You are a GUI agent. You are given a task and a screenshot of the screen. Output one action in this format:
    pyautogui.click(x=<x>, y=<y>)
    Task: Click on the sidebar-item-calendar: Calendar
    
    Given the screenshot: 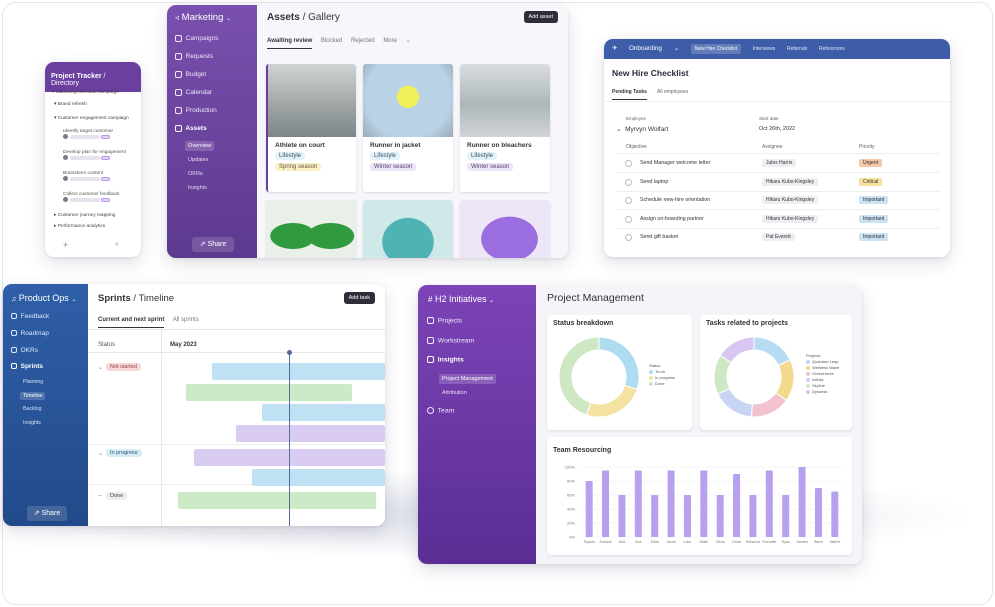 What is the action you would take?
    pyautogui.click(x=193, y=92)
    